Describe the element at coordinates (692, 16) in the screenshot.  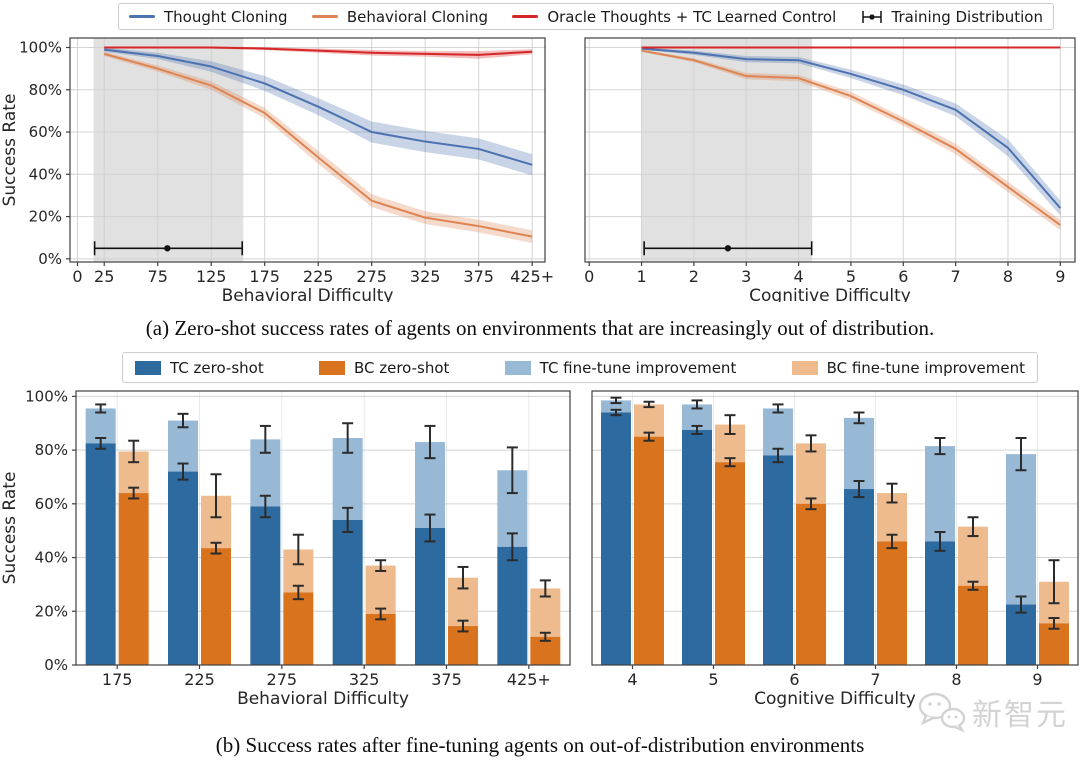
I see `legend-label: Oracle Thoughts + TC Learned Control` at that location.